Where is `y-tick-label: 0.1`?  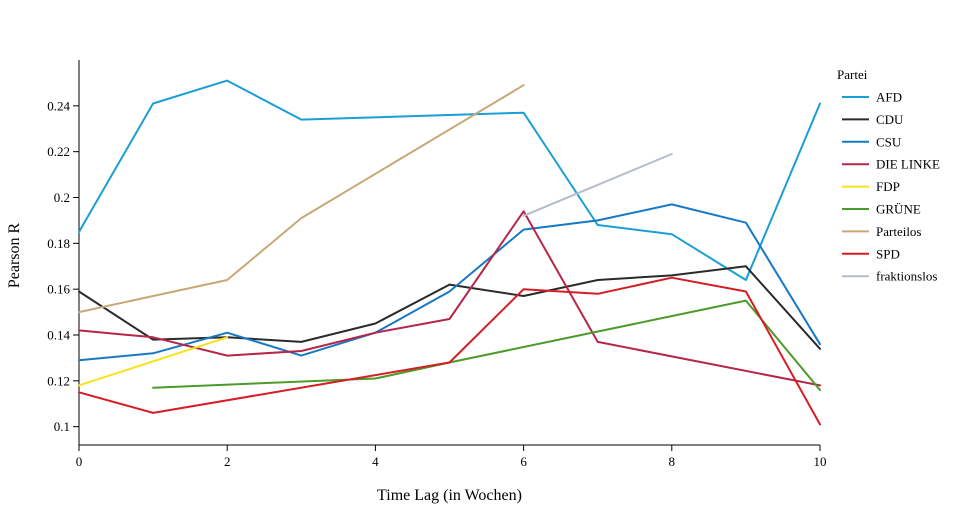
y-tick-label: 0.1 is located at coordinates (62, 426).